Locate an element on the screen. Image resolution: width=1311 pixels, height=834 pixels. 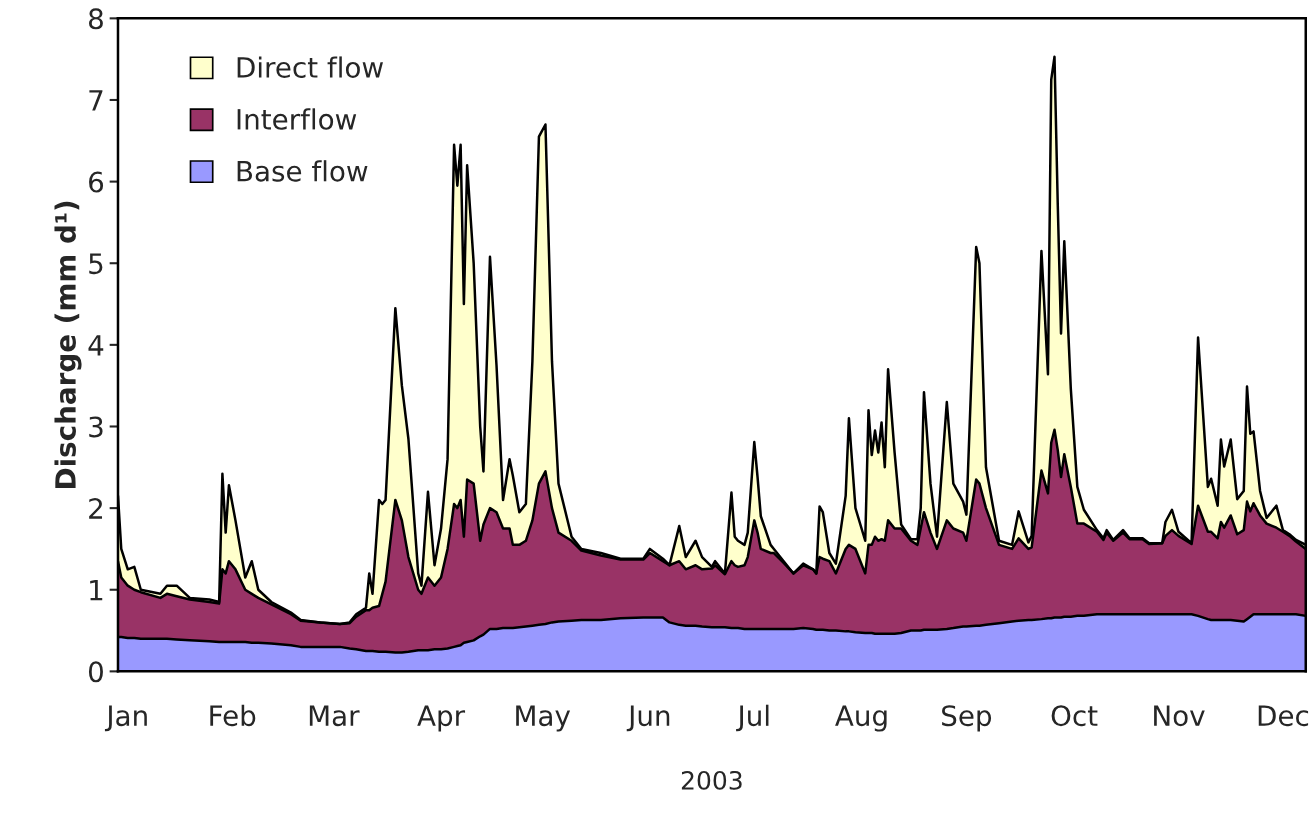
y-tick-label: 6 is located at coordinates (96, 182).